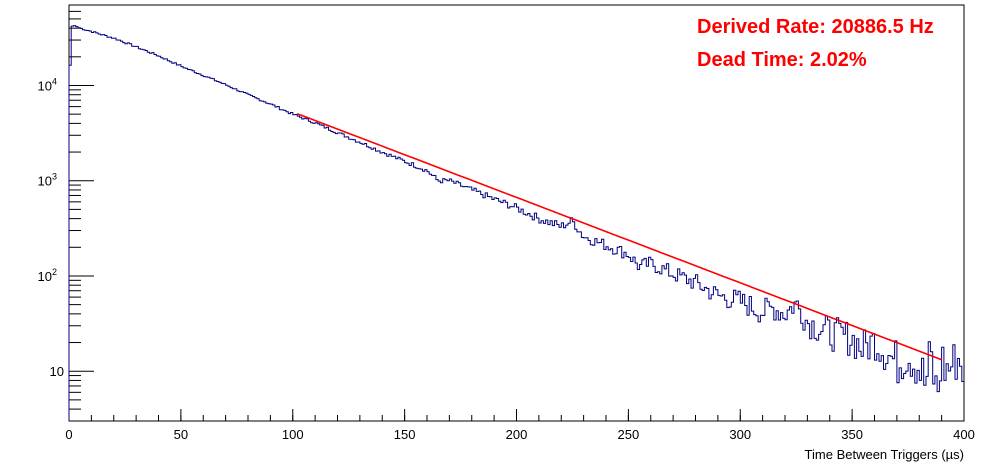 The width and height of the screenshot is (996, 472). What do you see at coordinates (740, 434) in the screenshot?
I see `x-tick-label: 300` at bounding box center [740, 434].